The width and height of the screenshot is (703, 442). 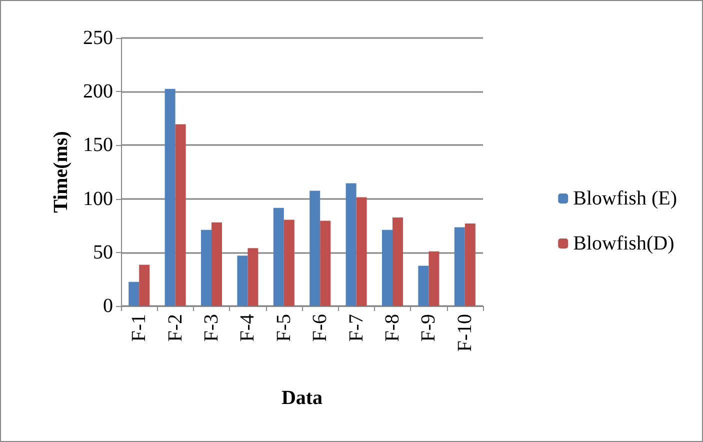 I want to click on x-tick-label: F-7, so click(x=356, y=328).